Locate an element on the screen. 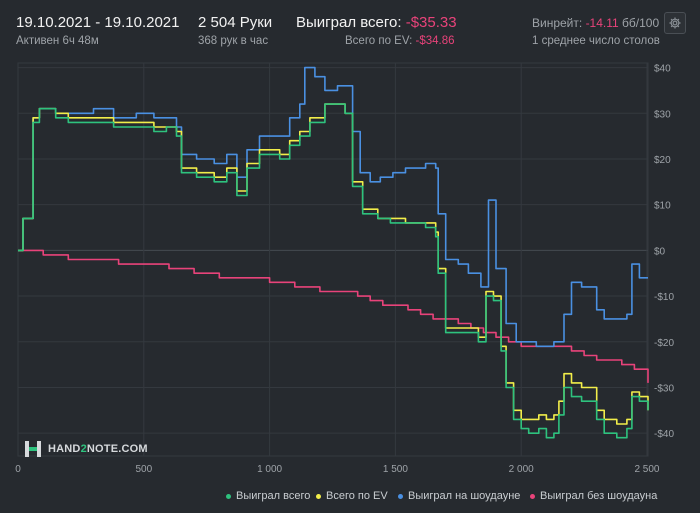  legend-item-showdown: Выиграл на шоудауне is located at coordinates (459, 496).